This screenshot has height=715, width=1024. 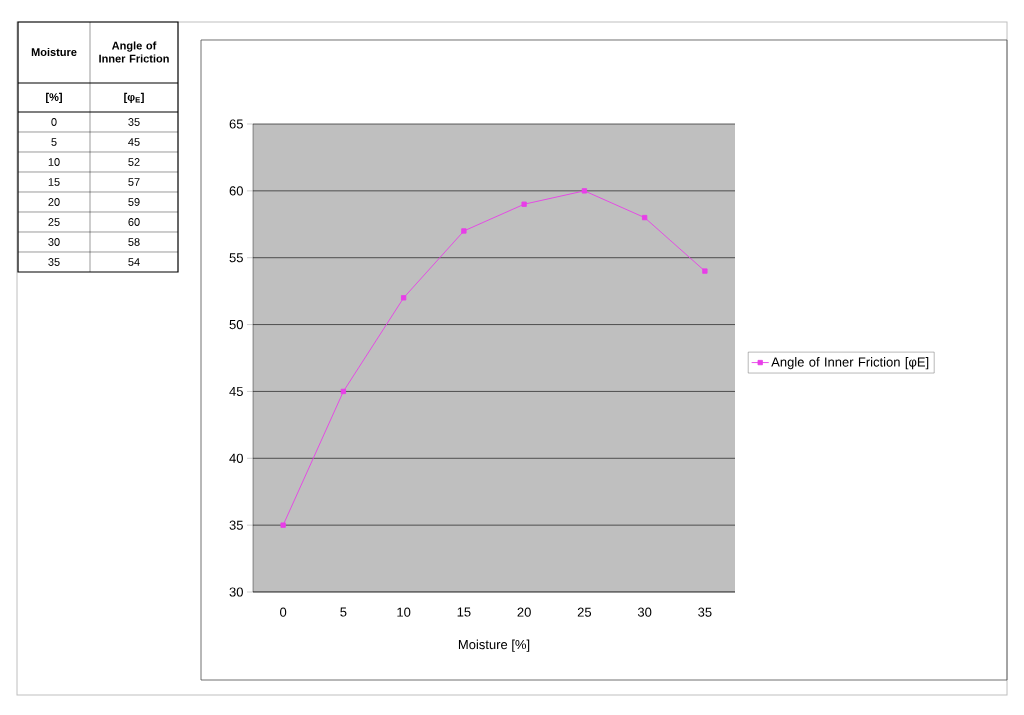 What do you see at coordinates (236, 391) in the screenshot?
I see `y-tick-label: 45` at bounding box center [236, 391].